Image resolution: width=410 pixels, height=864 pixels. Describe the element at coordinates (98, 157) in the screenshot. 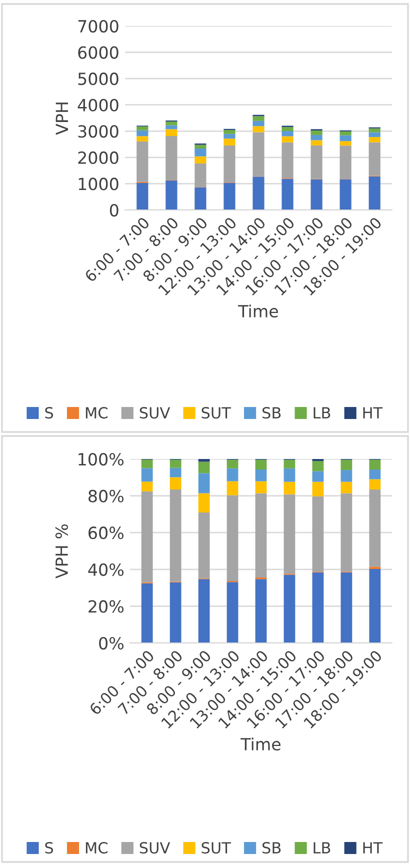

I see `y-tick-label: 2000` at that location.